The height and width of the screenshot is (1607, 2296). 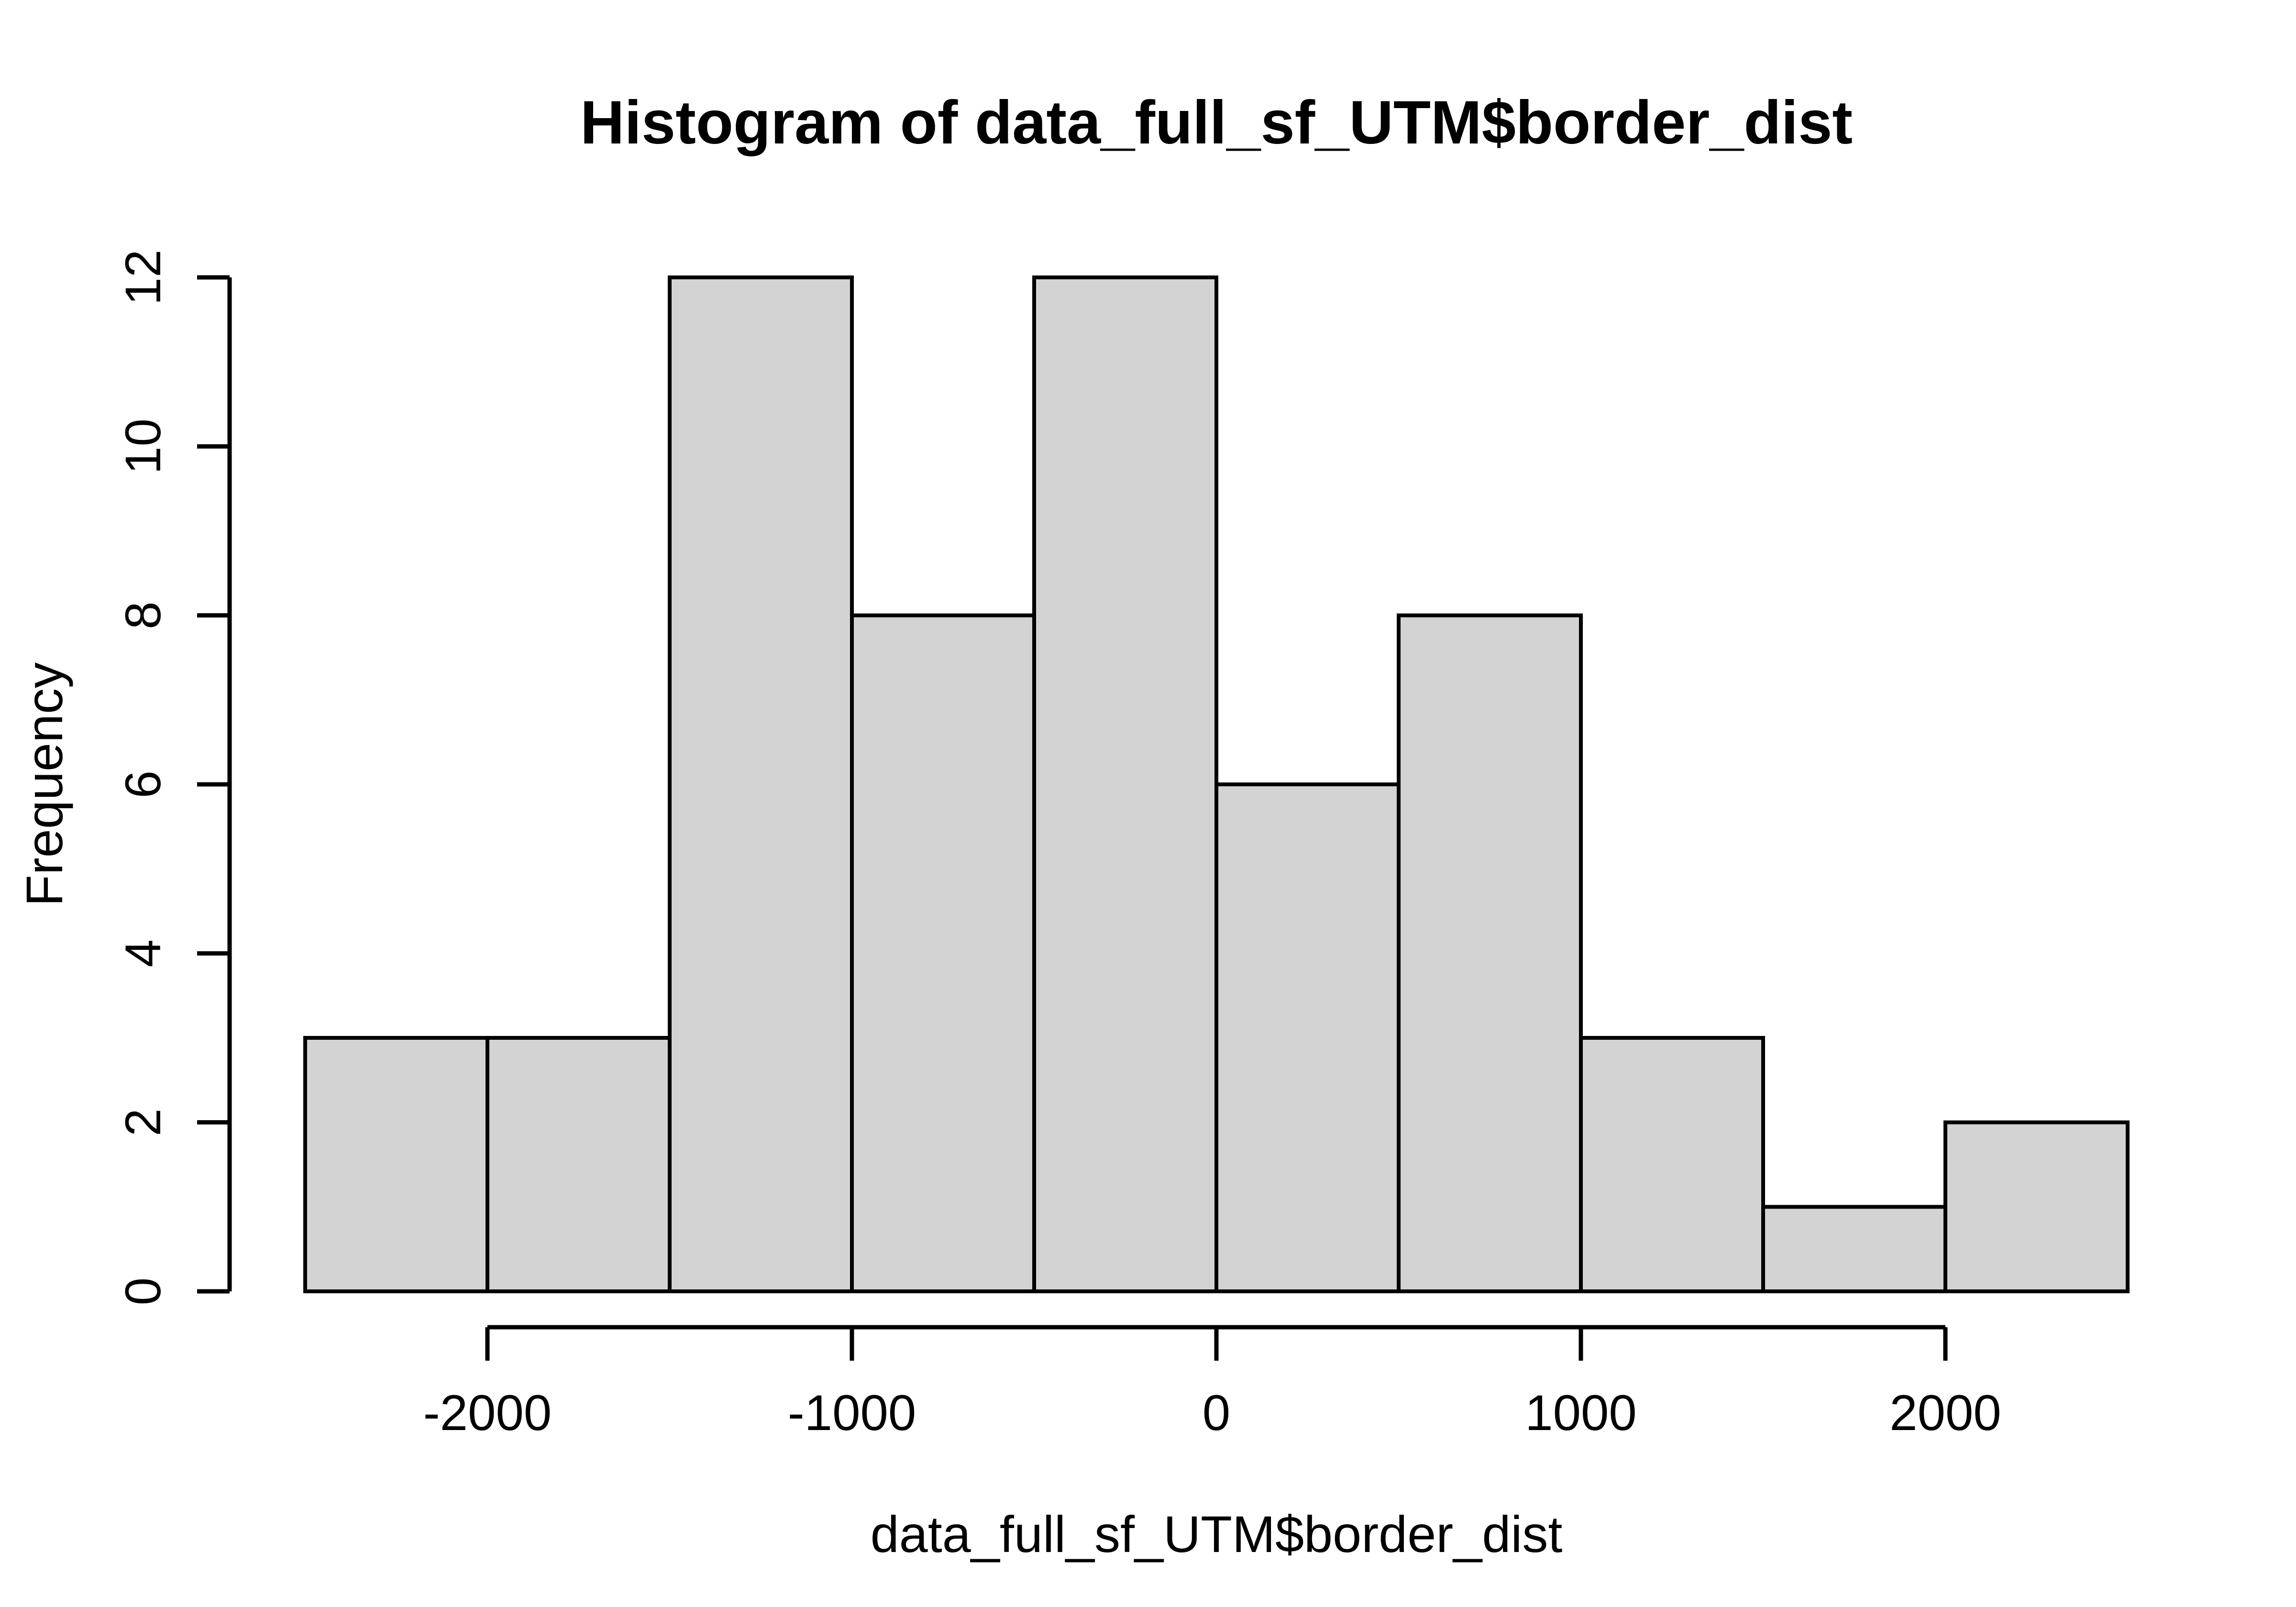 I want to click on y-axis-tick-label: 10, so click(x=143, y=446).